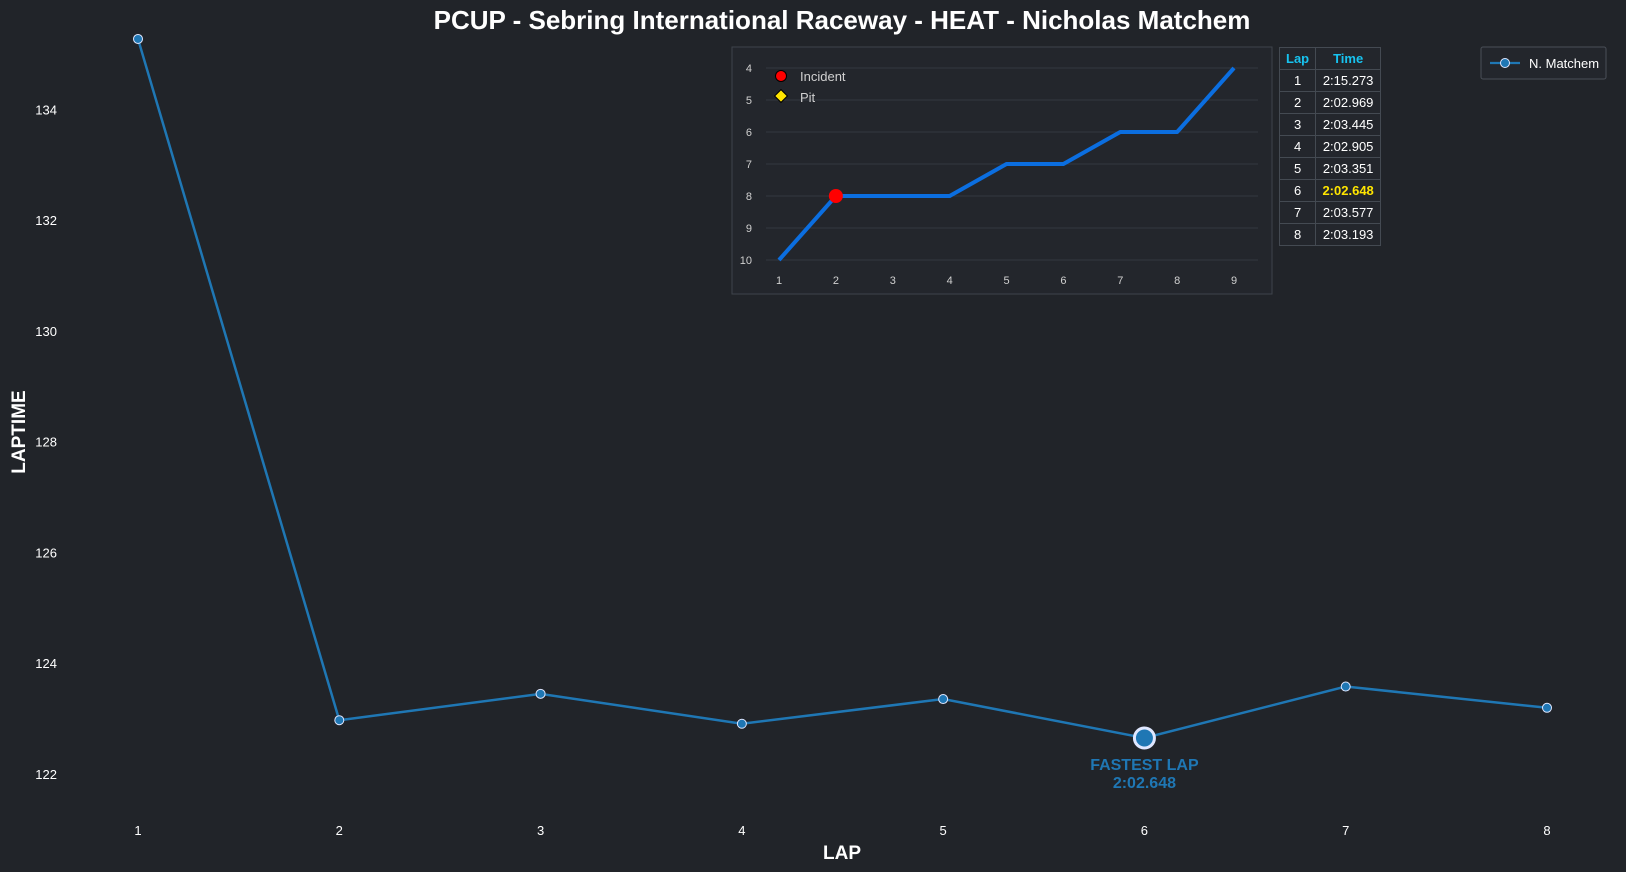  Describe the element at coordinates (46, 552) in the screenshot. I see `y-tick-label: 126` at that location.